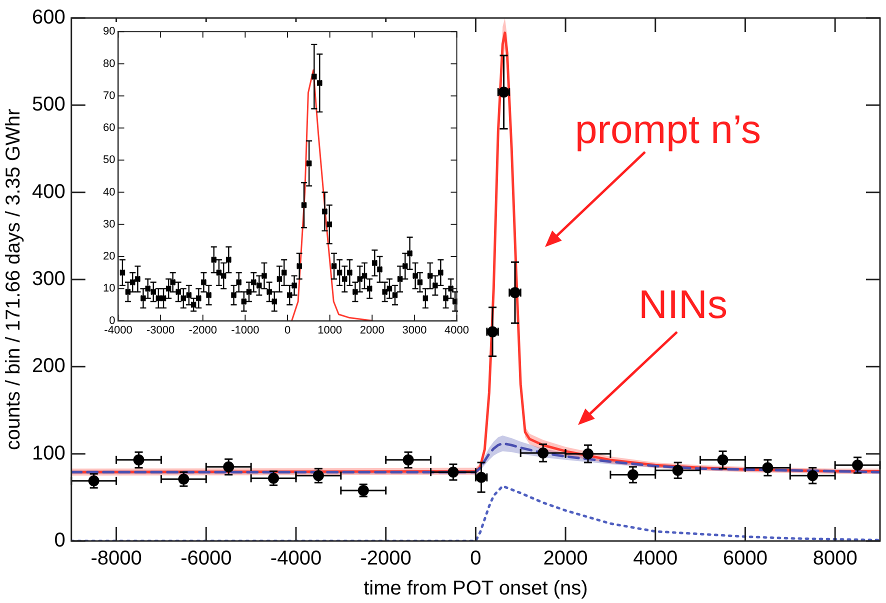 Image resolution: width=886 pixels, height=603 pixels. I want to click on annotation: NINs, so click(683, 305).